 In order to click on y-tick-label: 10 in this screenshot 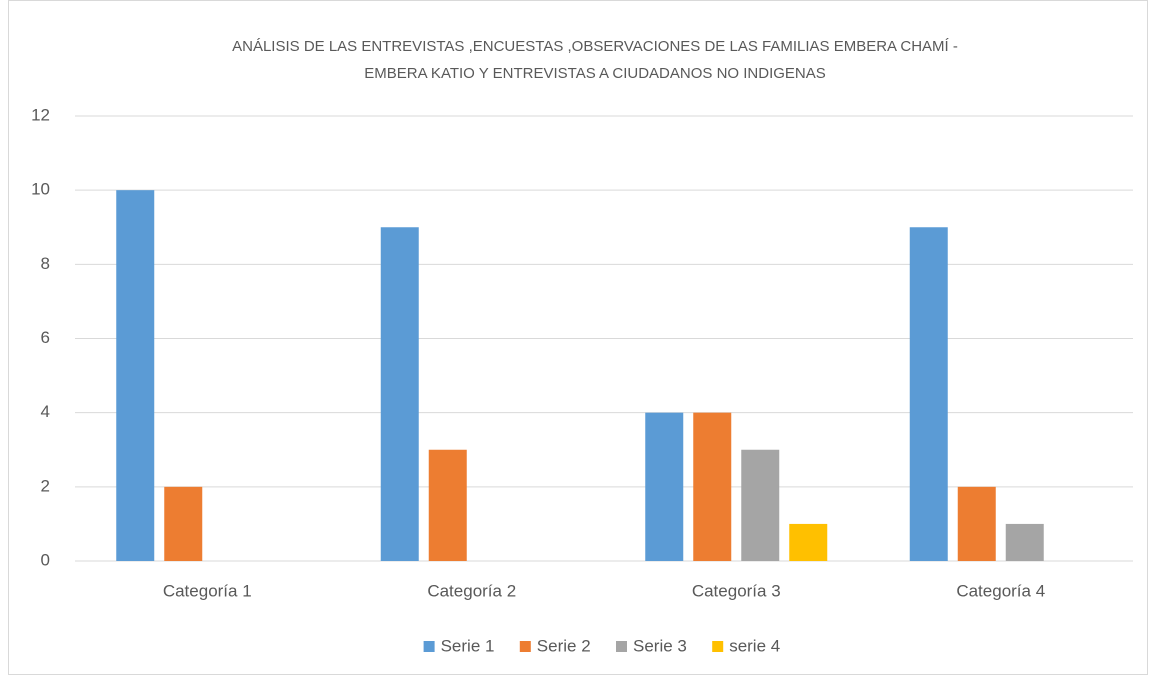, I will do `click(40, 189)`.